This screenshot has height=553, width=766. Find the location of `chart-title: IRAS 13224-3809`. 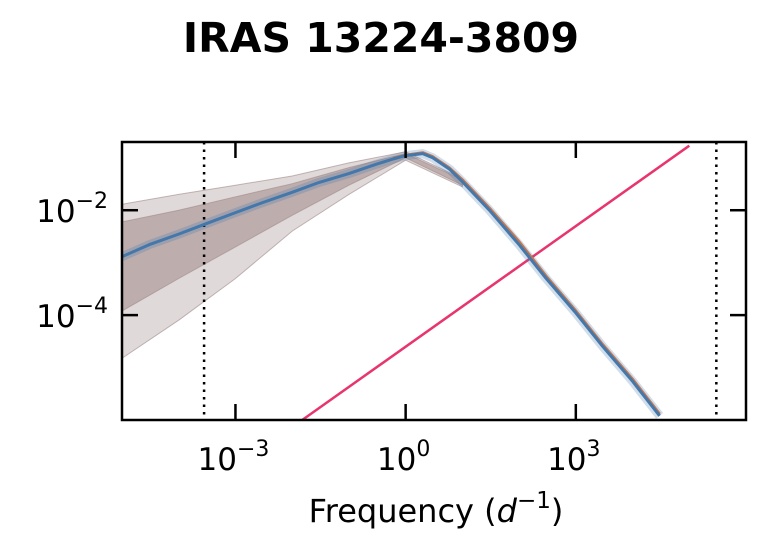

chart-title: IRAS 13224-3809 is located at coordinates (381, 38).